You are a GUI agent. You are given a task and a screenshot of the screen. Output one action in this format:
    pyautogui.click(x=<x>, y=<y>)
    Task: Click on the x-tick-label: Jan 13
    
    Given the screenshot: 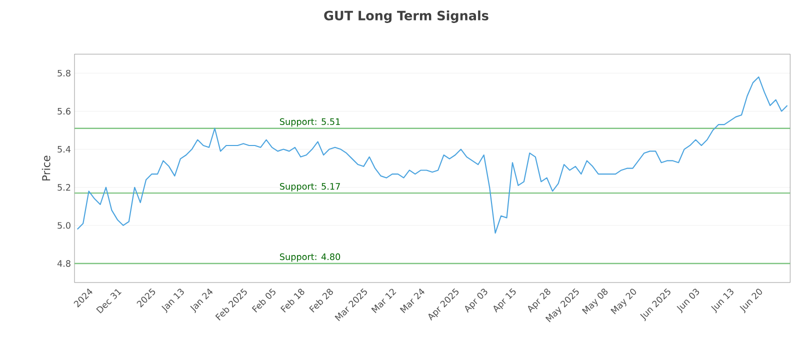 What is the action you would take?
    pyautogui.click(x=173, y=301)
    